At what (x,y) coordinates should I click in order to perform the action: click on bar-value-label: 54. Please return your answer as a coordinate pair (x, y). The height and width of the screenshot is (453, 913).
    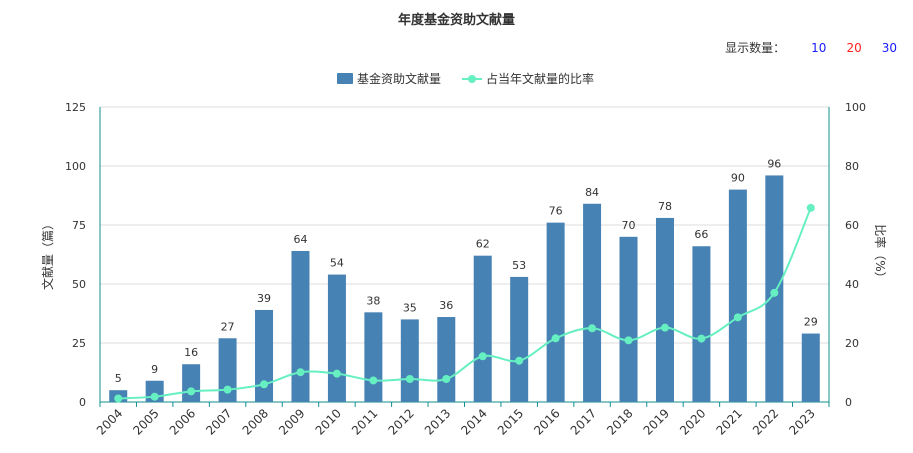
    Looking at the image, I should click on (337, 263).